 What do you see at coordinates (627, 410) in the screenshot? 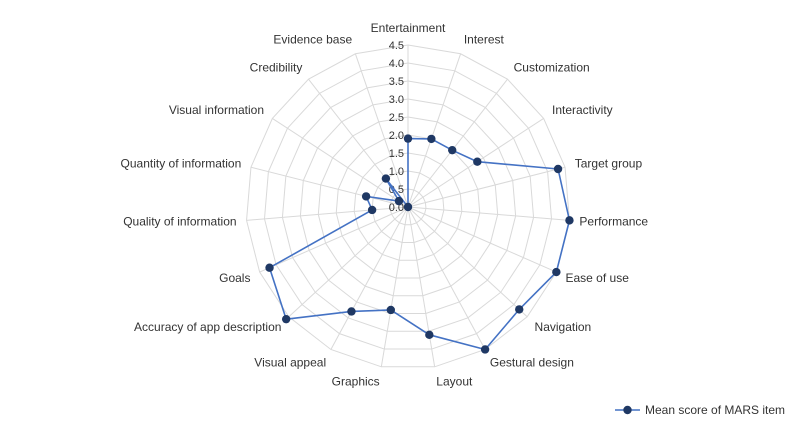
I see `legend-marker` at bounding box center [627, 410].